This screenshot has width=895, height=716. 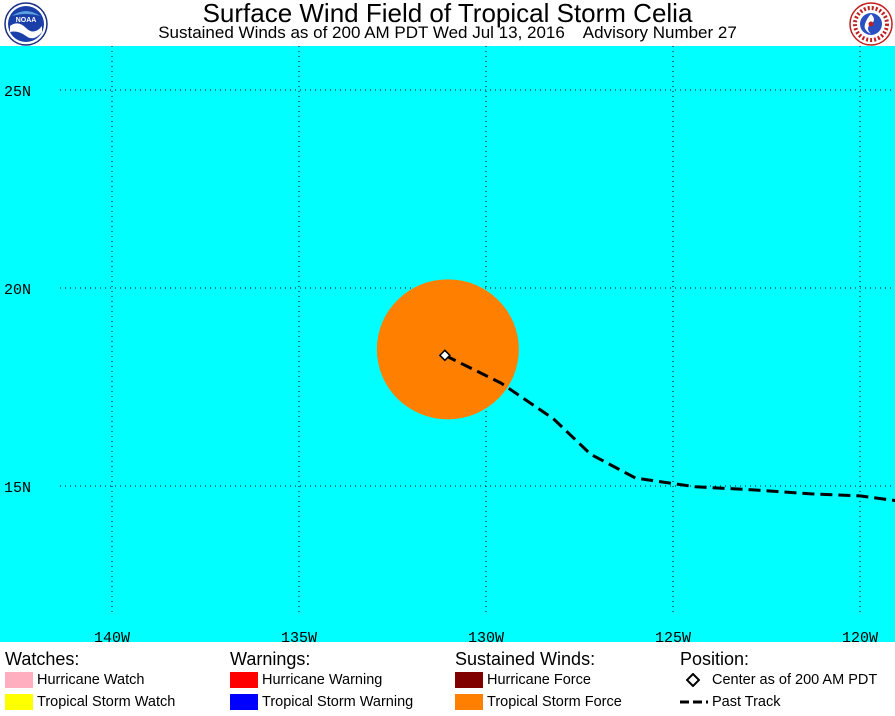 I want to click on nws-logo-icon, so click(x=871, y=24).